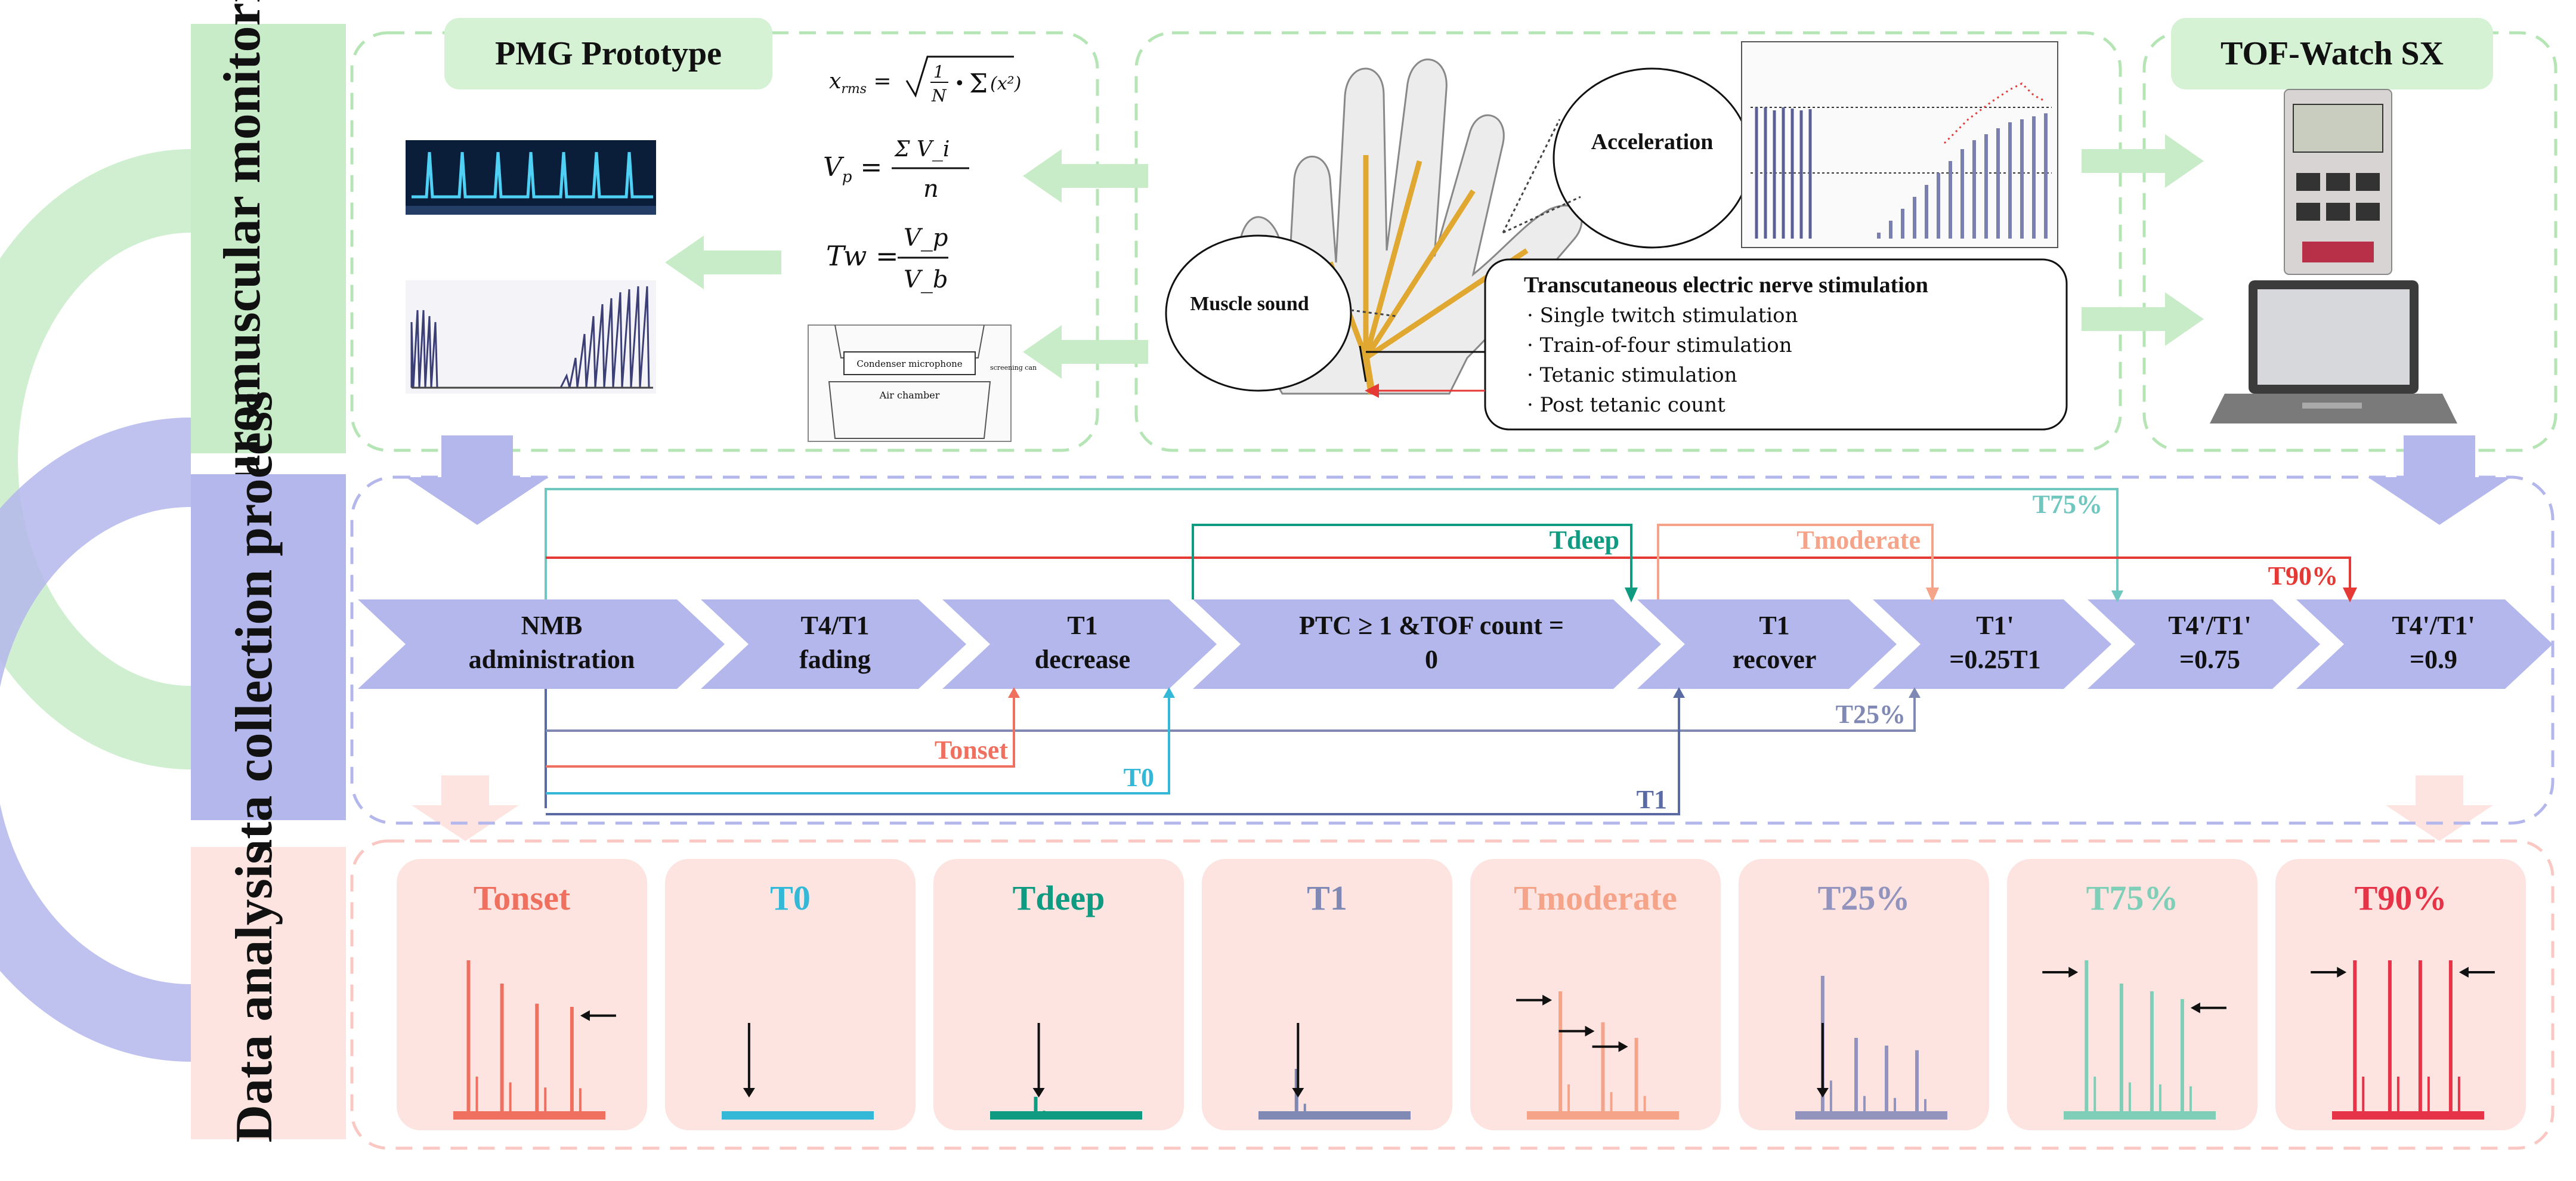 The height and width of the screenshot is (1181, 2576). I want to click on stage-label-3a: T1, so click(1082, 625).